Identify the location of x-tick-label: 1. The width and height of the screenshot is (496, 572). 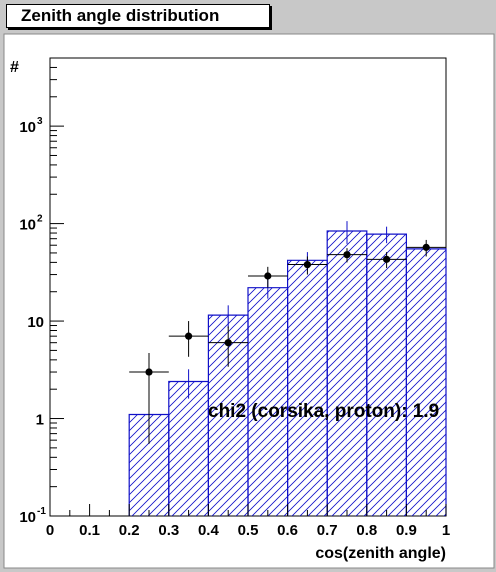
(446, 530).